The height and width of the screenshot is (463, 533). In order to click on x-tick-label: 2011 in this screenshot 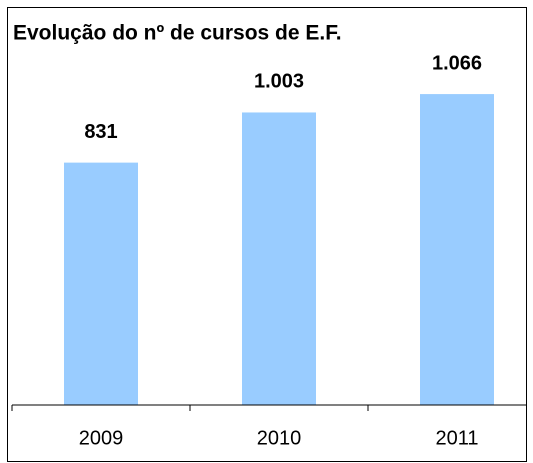, I will do `click(456, 438)`.